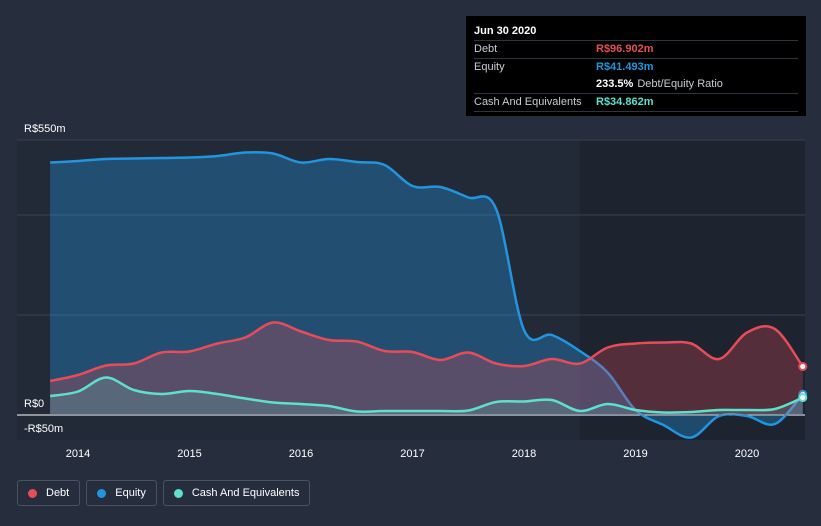  I want to click on tooltip-row-cash: Cash And Equivalents R$34.862m, so click(636, 102).